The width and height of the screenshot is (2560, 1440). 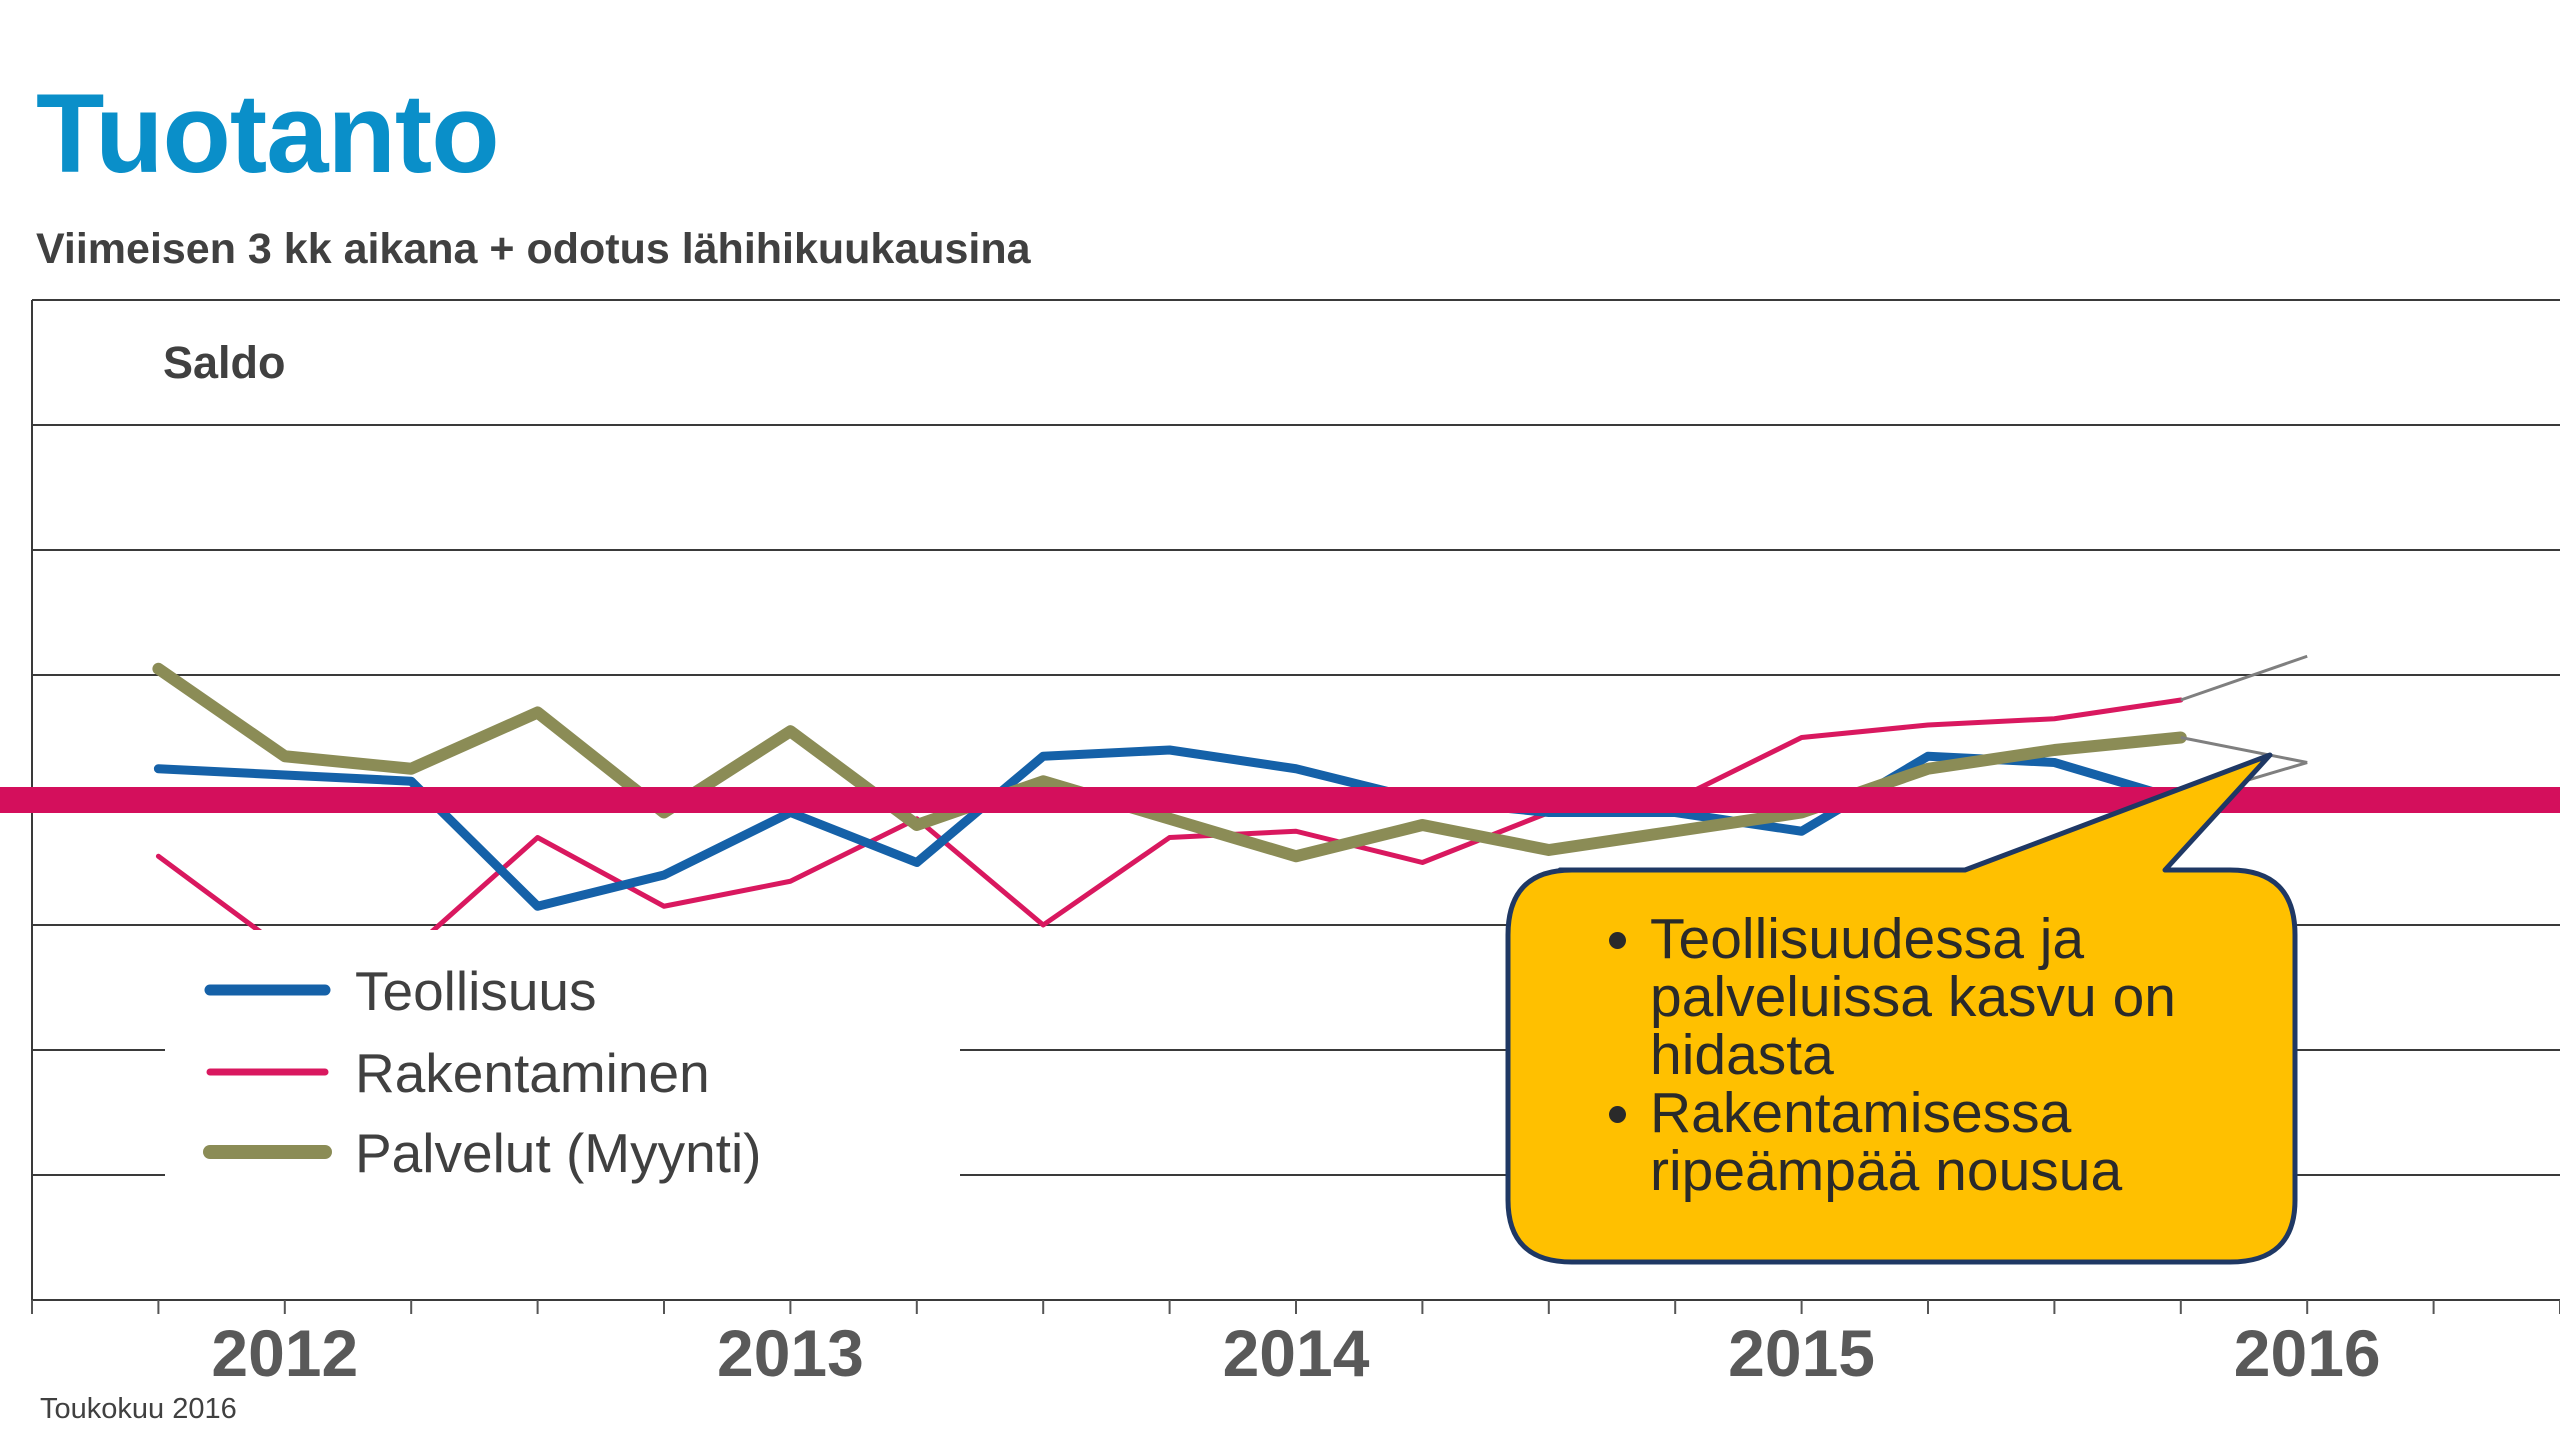 I want to click on y-tick-label: -30, so click(x=1, y=1175).